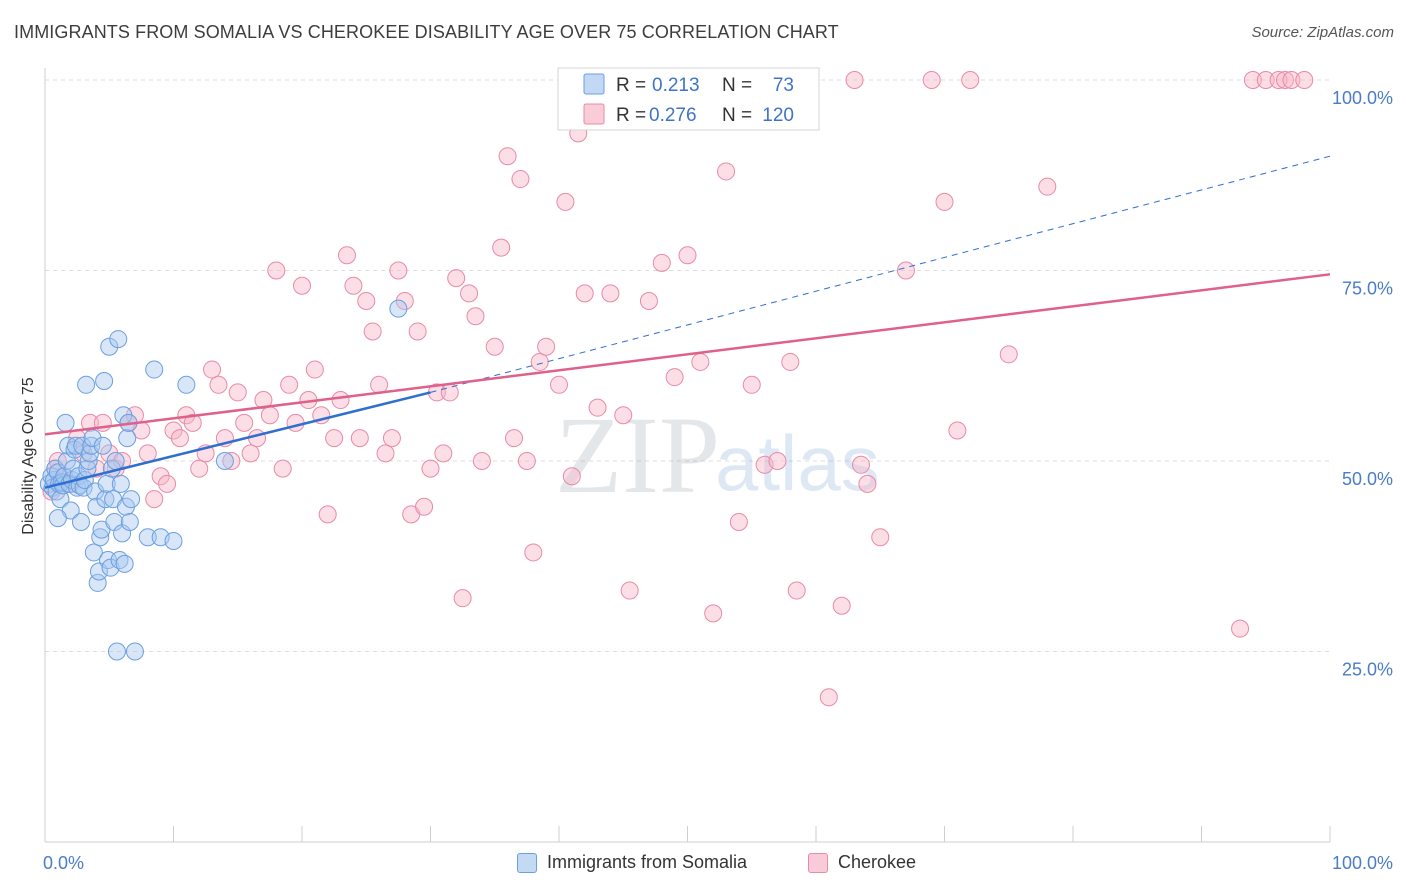 This screenshot has height=892, width=1406. Describe the element at coordinates (1367, 289) in the screenshot. I see `y-tick-label: 75.0%` at that location.